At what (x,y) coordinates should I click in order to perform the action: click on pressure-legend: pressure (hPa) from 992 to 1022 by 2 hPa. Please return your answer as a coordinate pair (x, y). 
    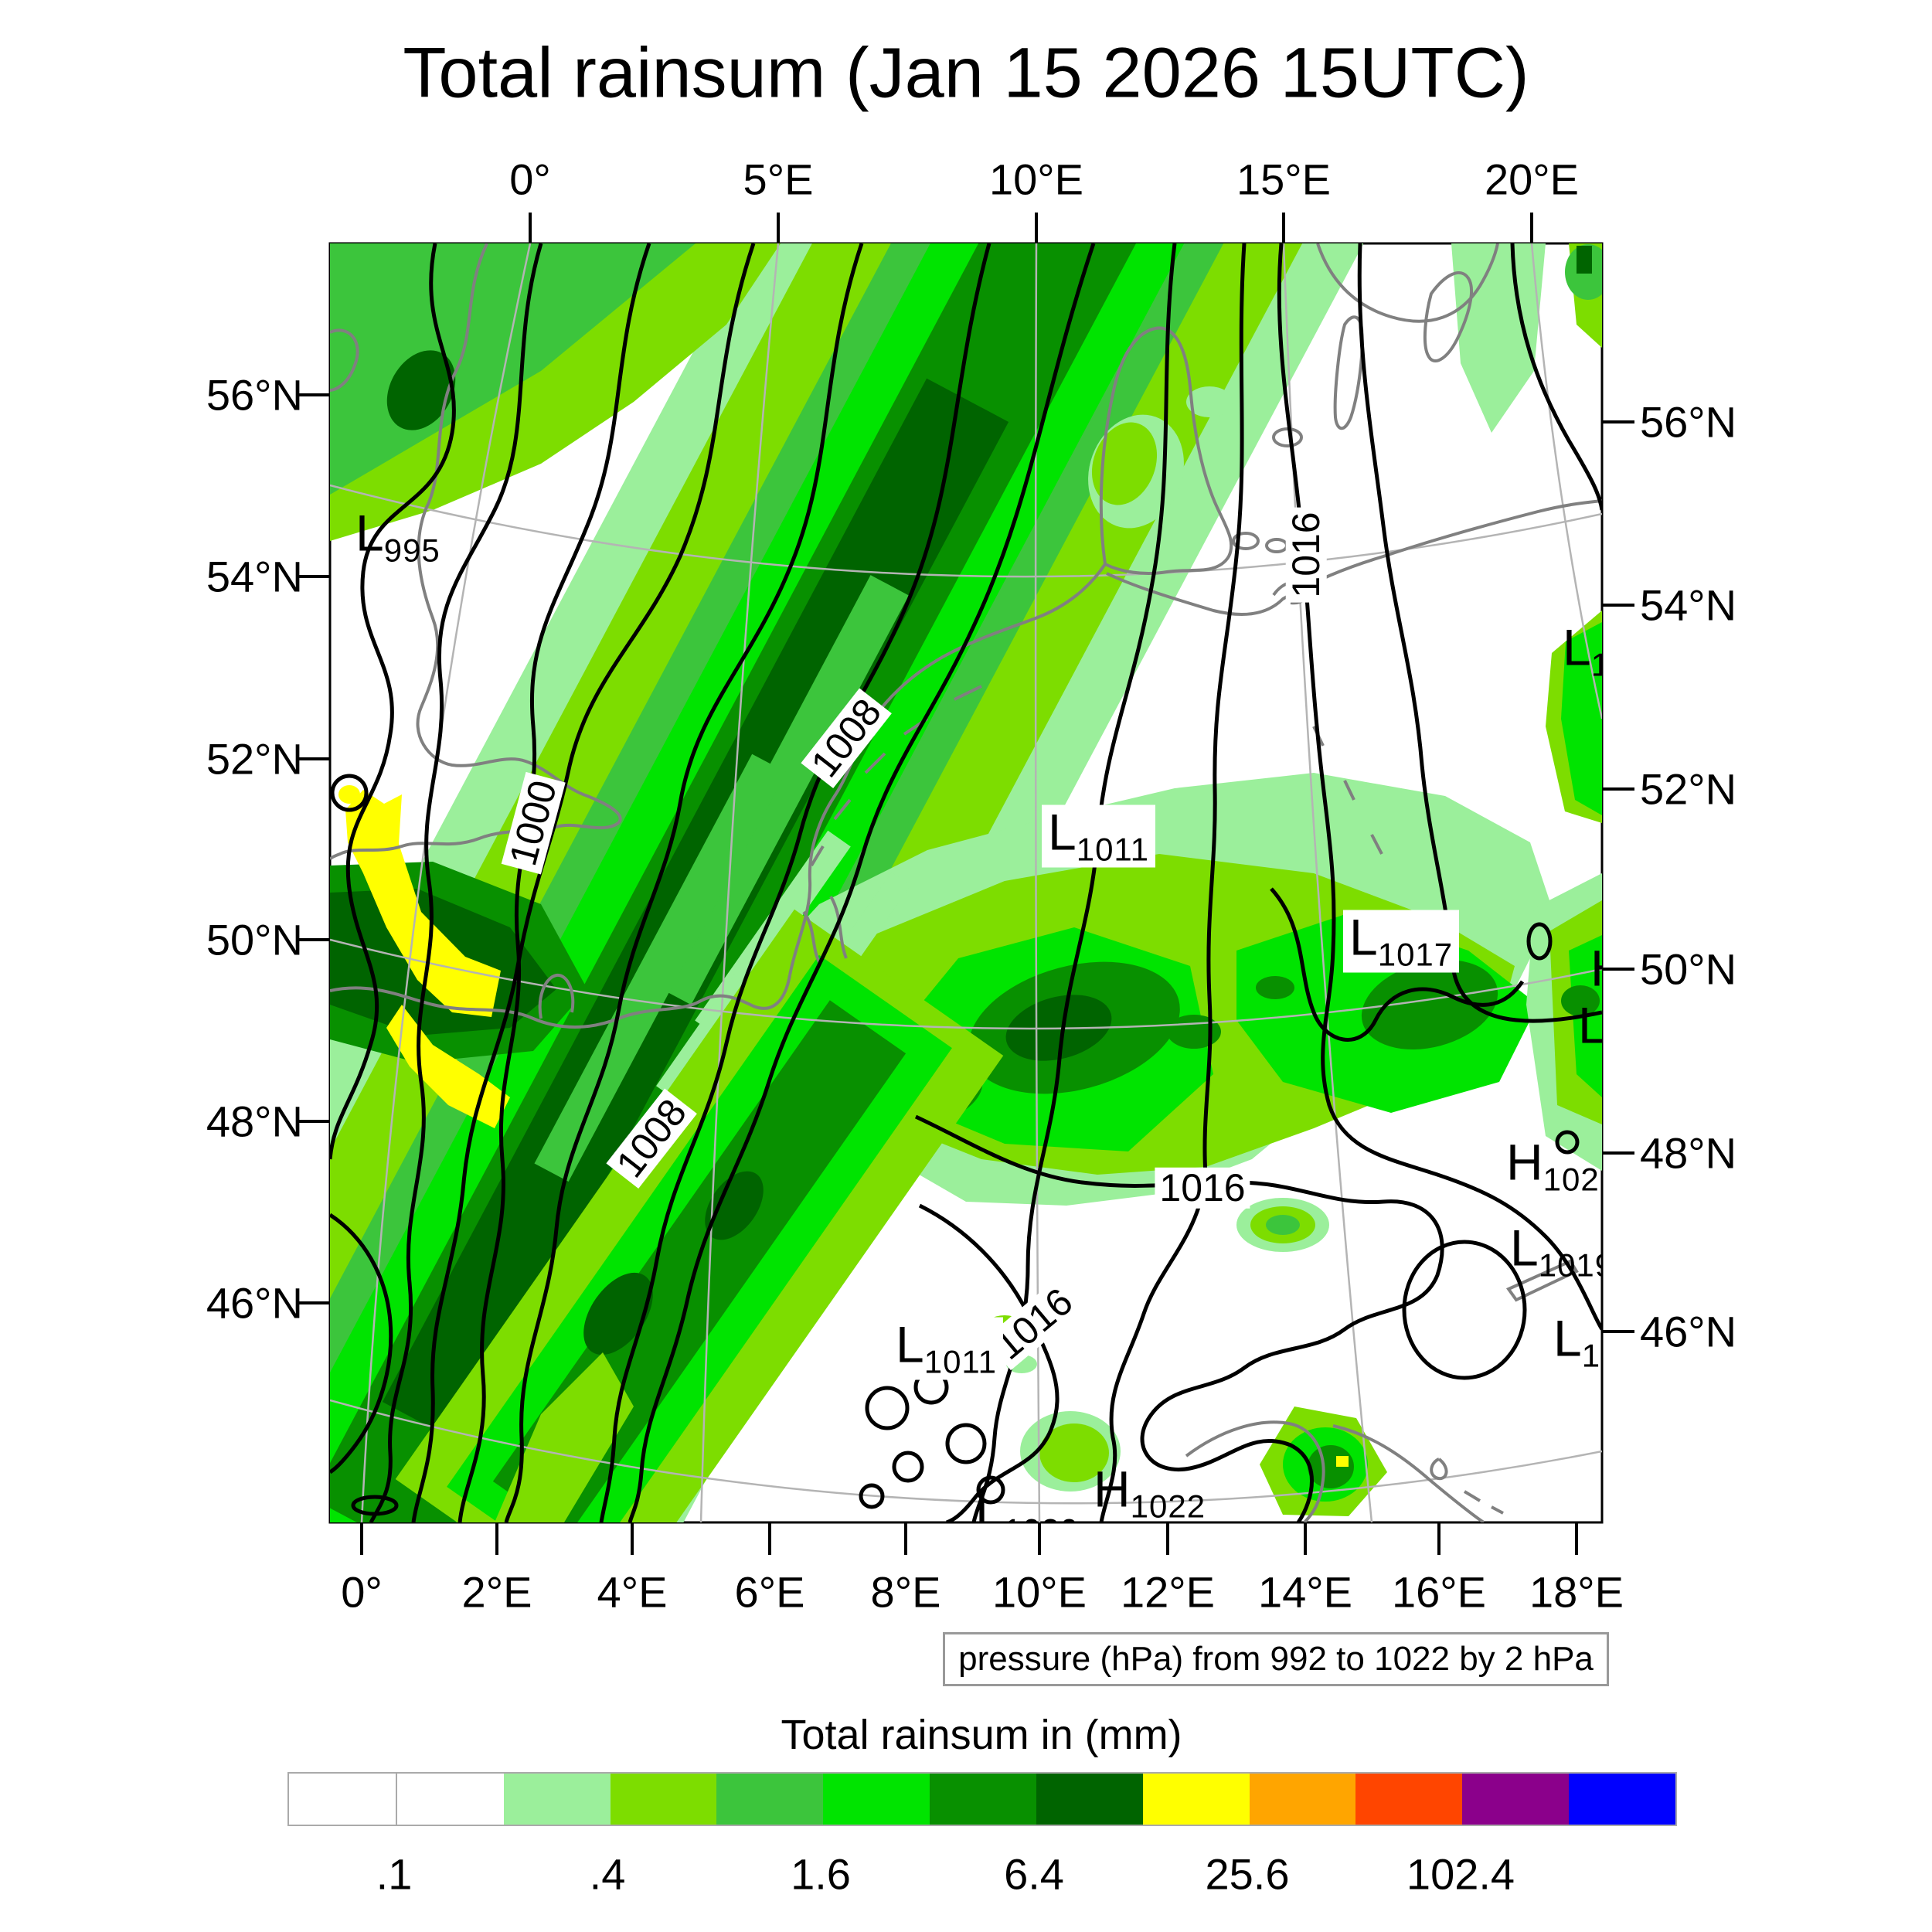
    Looking at the image, I should click on (1276, 1659).